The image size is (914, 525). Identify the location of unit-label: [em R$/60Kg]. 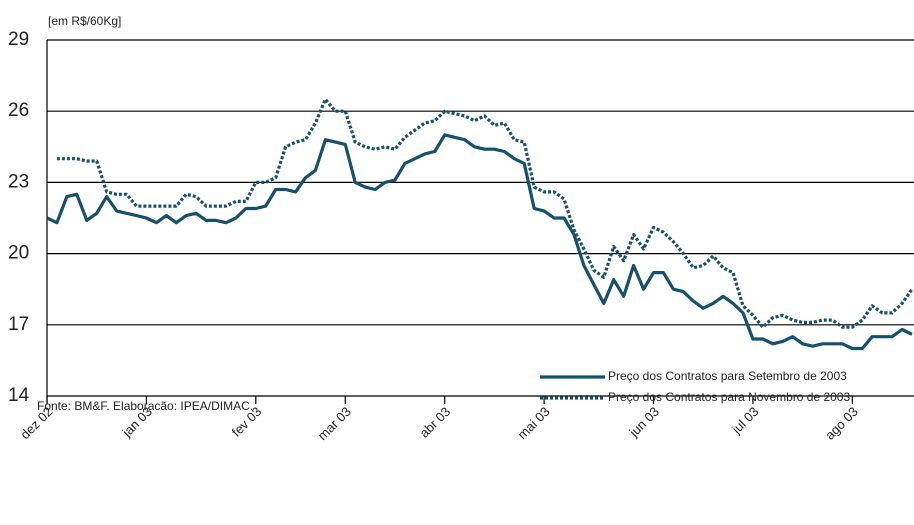
(84, 21).